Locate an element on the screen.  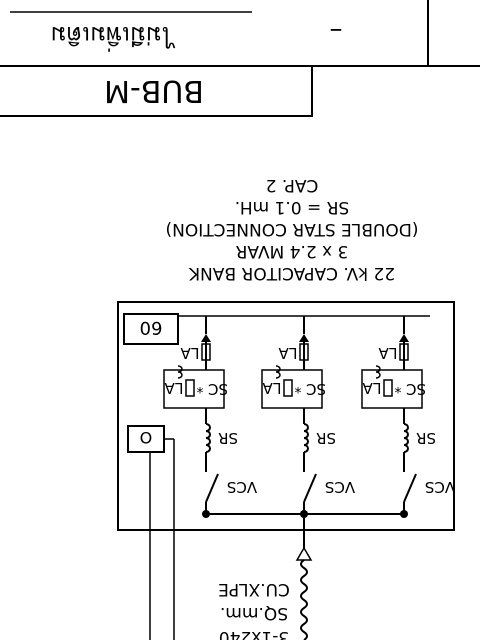
relay-60: 60 is located at coordinates (151, 329).